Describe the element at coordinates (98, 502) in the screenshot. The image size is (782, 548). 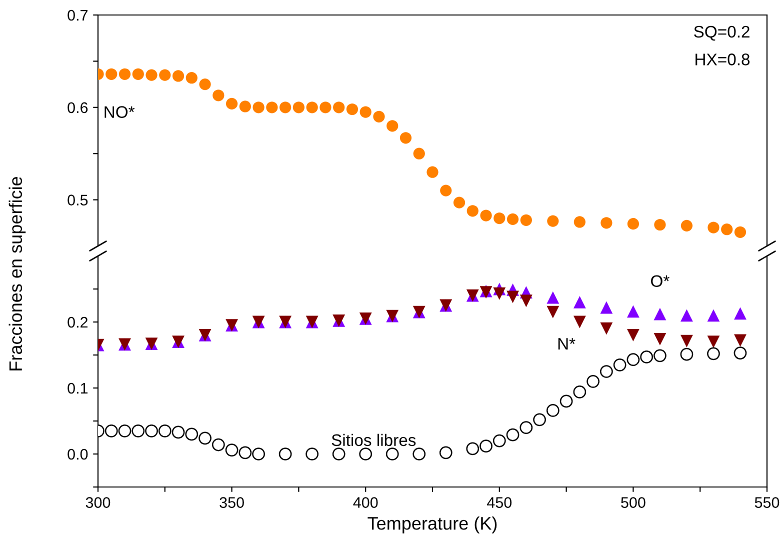
I see `x-tick-label: 300` at that location.